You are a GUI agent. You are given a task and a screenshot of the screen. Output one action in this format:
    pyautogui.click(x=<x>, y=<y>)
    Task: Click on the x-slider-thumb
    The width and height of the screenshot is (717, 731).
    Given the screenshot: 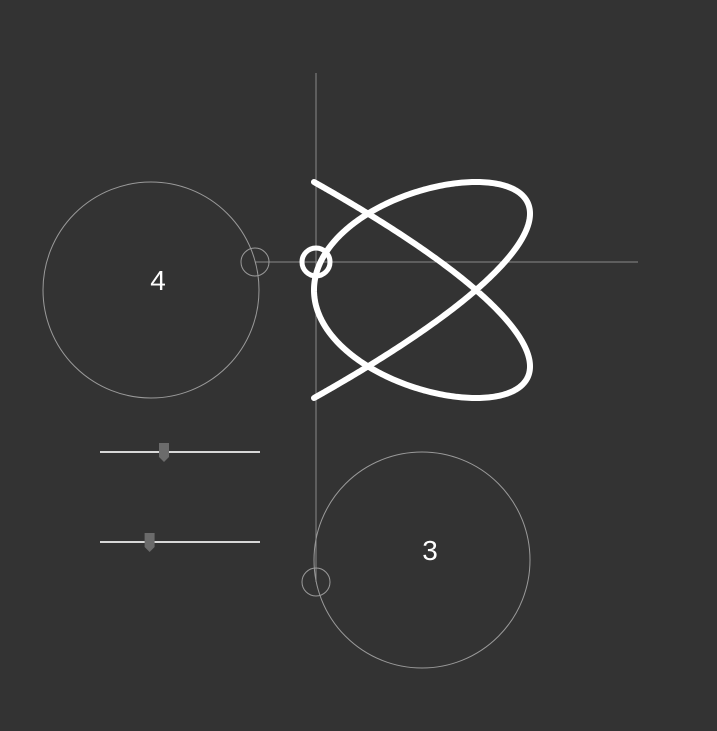 What is the action you would take?
    pyautogui.click(x=164, y=452)
    